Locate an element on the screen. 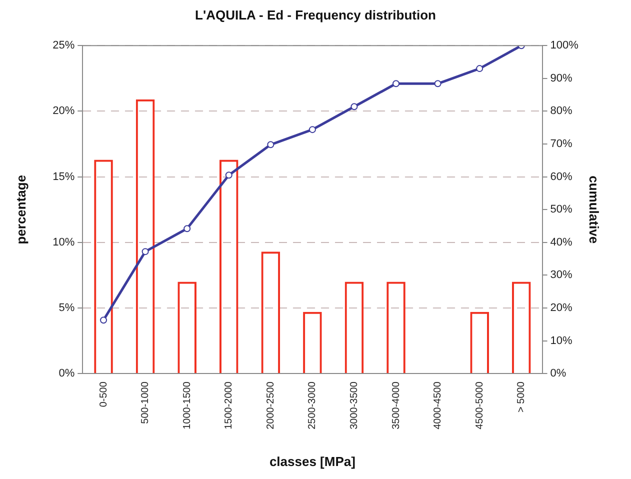 Image resolution: width=631 pixels, height=479 pixels. y2-tick-label: 90% is located at coordinates (561, 78).